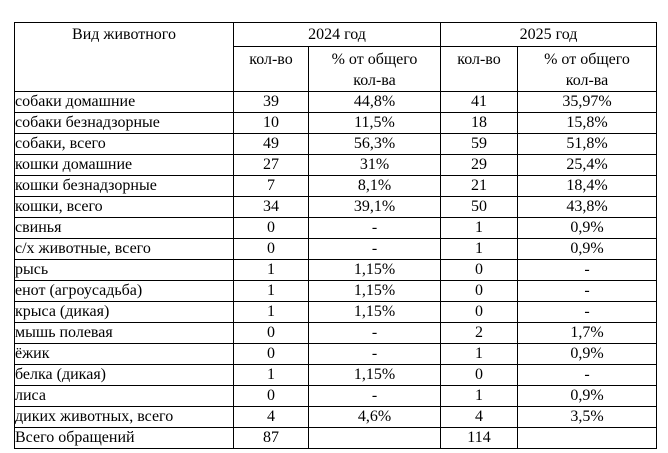  I want to click on animal-type-cell: мышь полевая, so click(124, 333).